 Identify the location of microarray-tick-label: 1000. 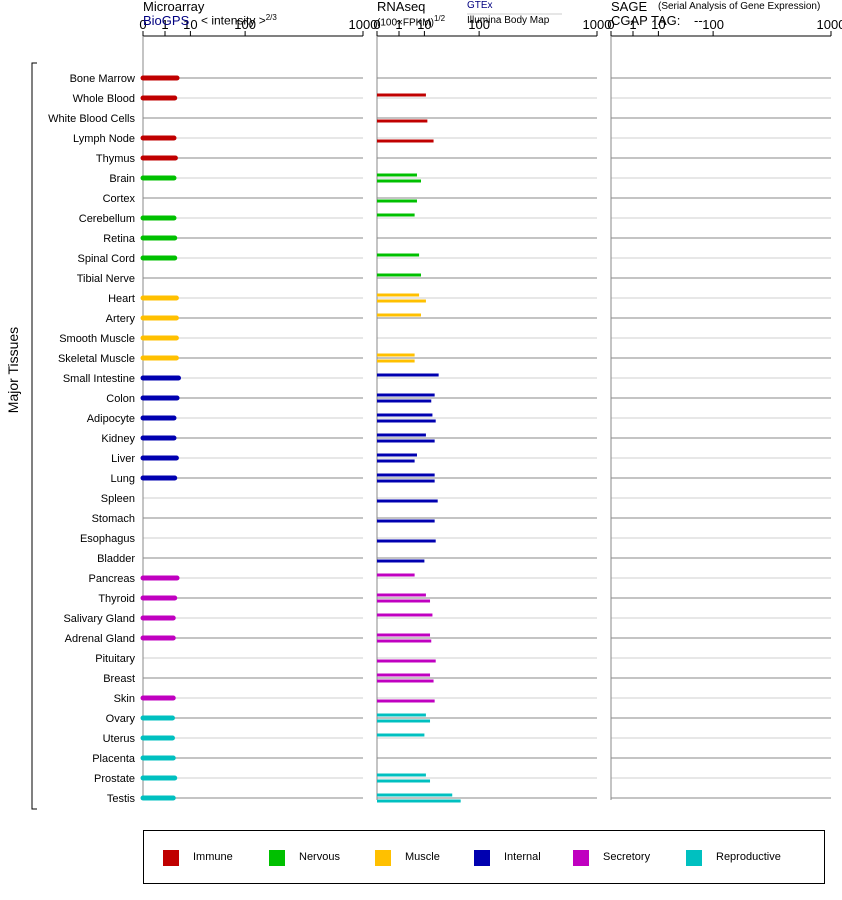
(363, 24).